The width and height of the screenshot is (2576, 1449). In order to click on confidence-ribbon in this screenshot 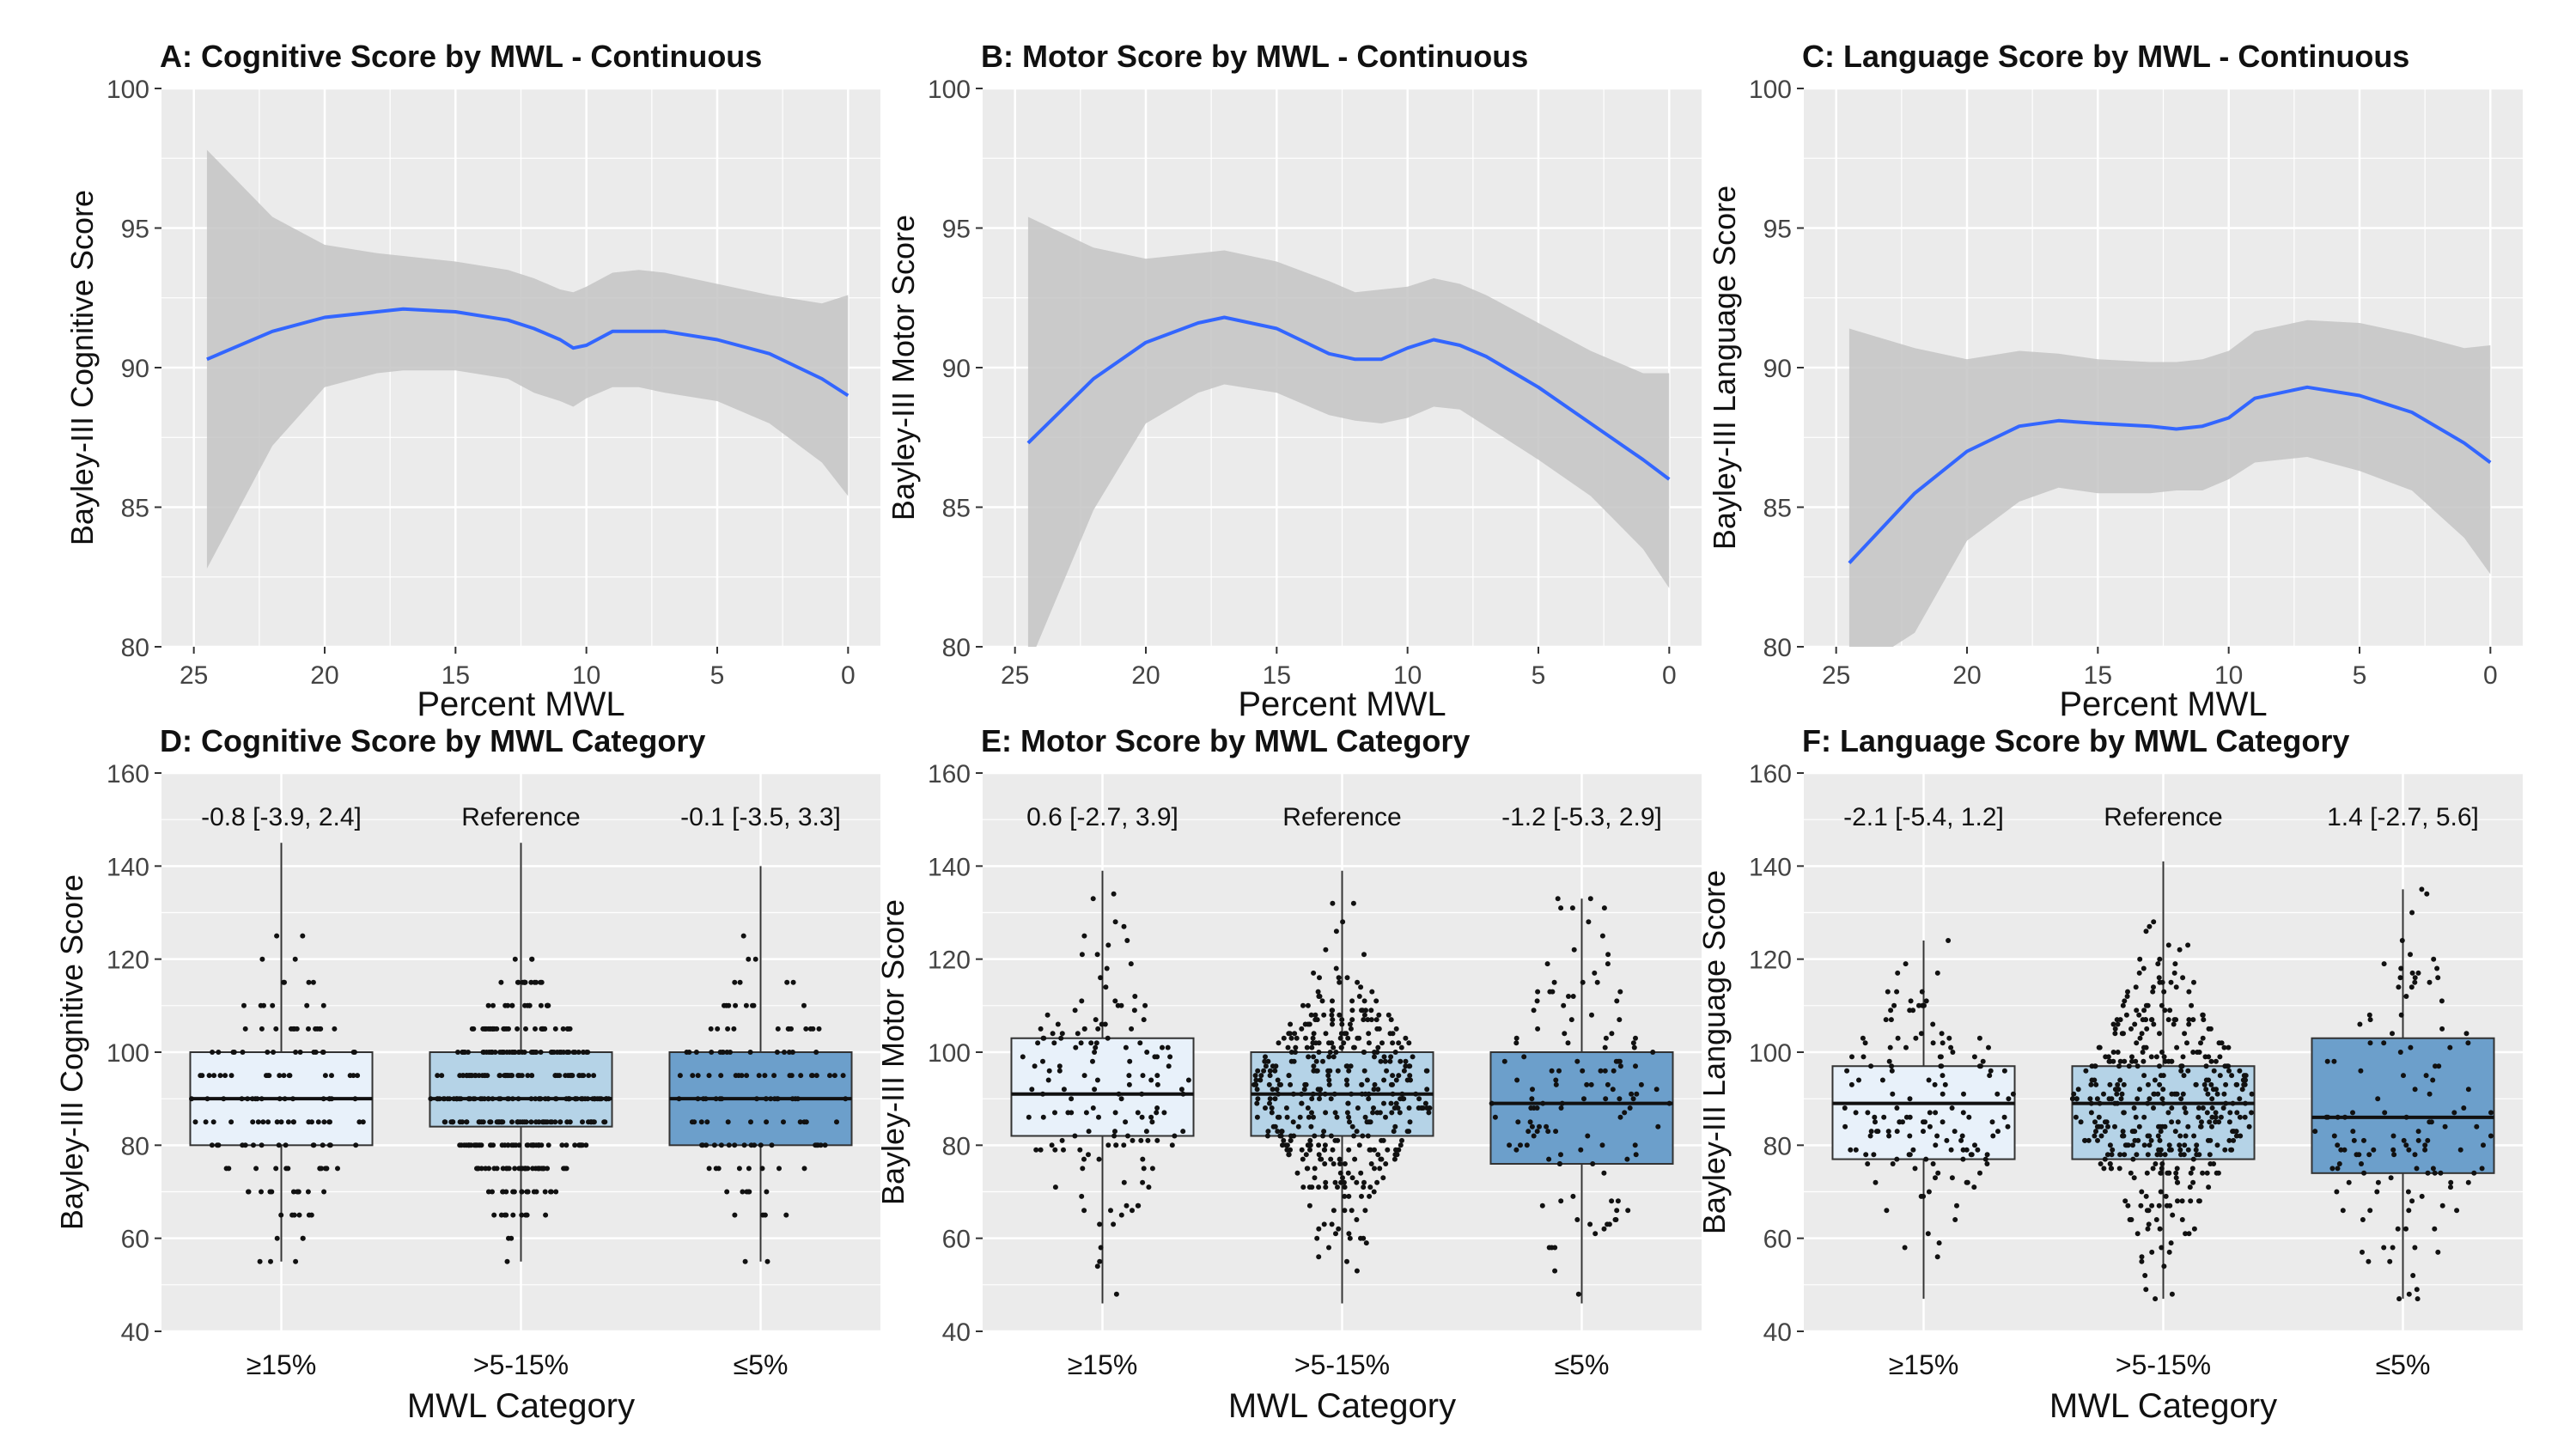, I will do `click(527, 359)`.